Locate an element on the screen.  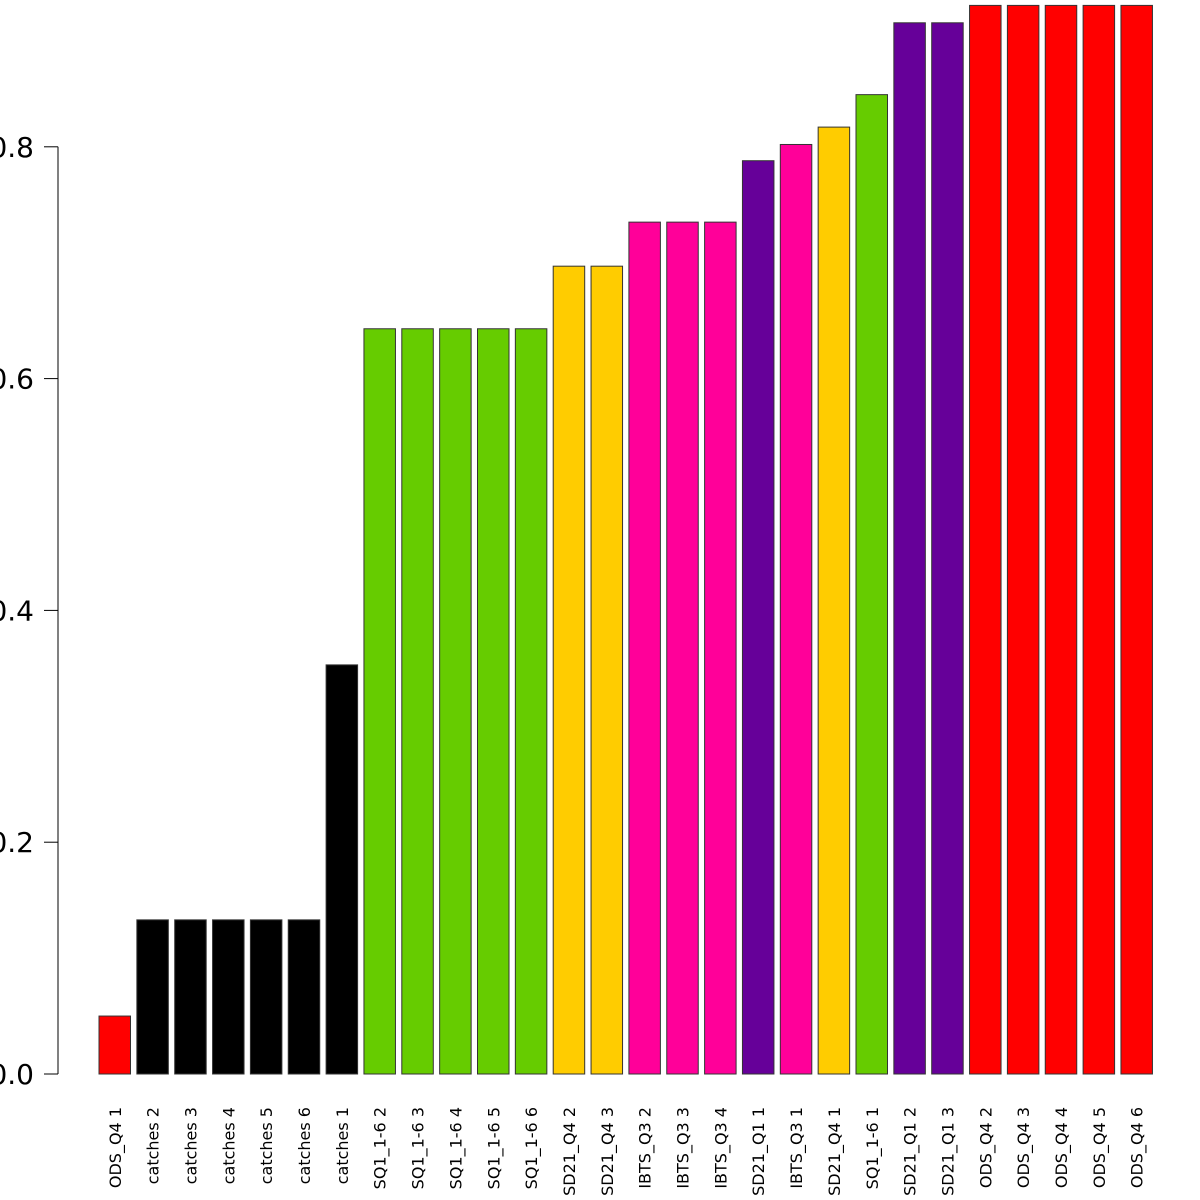
x-tick-label: SQ1_1-6 2 is located at coordinates (381, 1148).